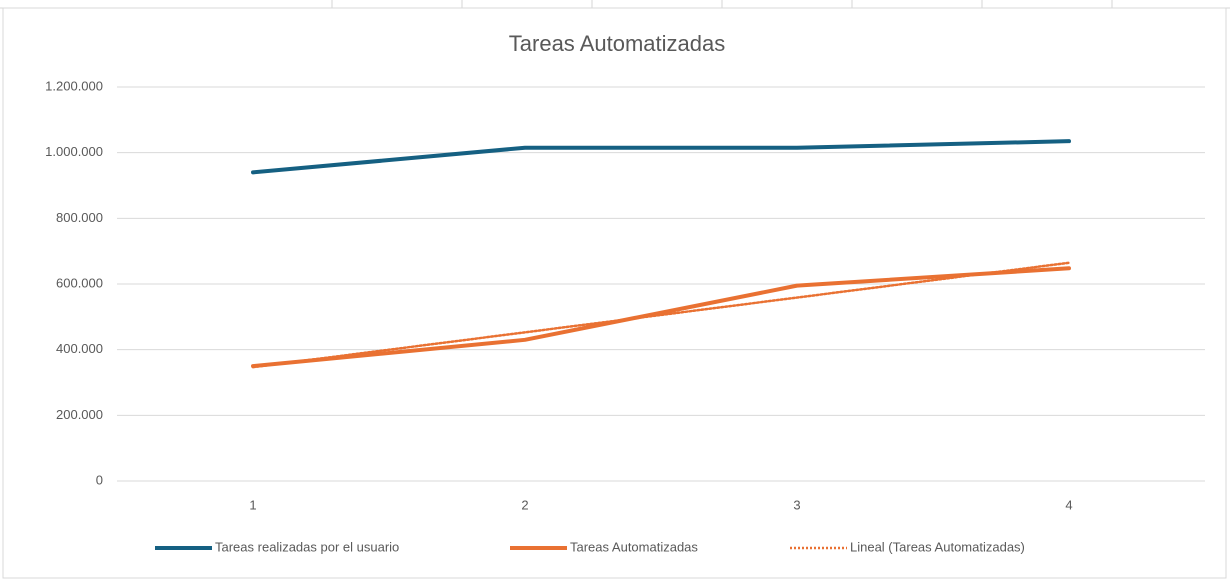 The width and height of the screenshot is (1230, 581). What do you see at coordinates (252, 504) in the screenshot?
I see `x-tick-label: 1` at bounding box center [252, 504].